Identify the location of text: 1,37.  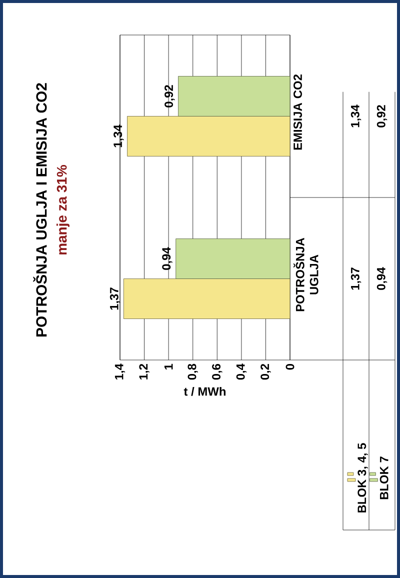
(356, 279).